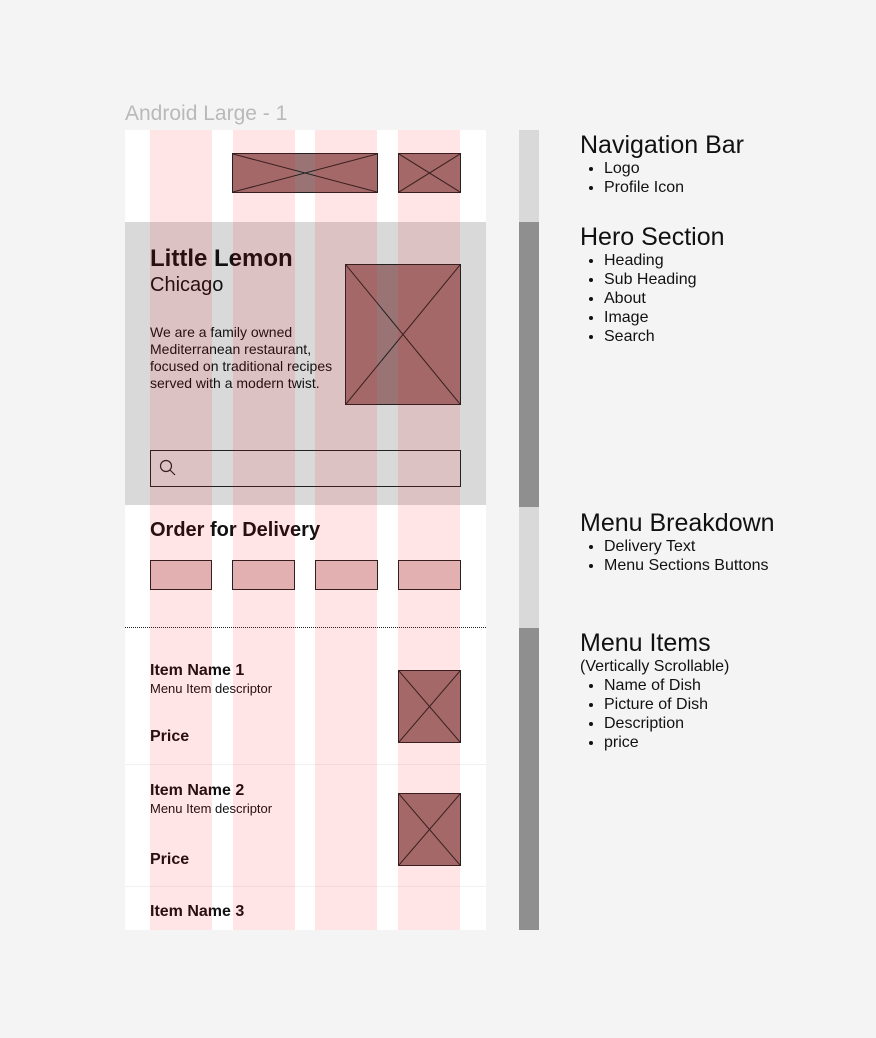 This screenshot has height=1038, width=876. Describe the element at coordinates (655, 666) in the screenshot. I see `annotation-subtitle: (Vertically Scrollable)` at that location.